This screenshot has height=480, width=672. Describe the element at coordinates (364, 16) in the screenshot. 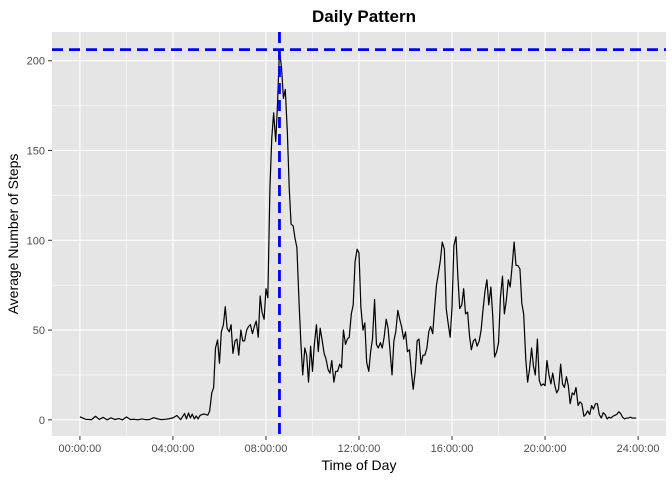

I see `chart-title: Daily Pattern` at that location.